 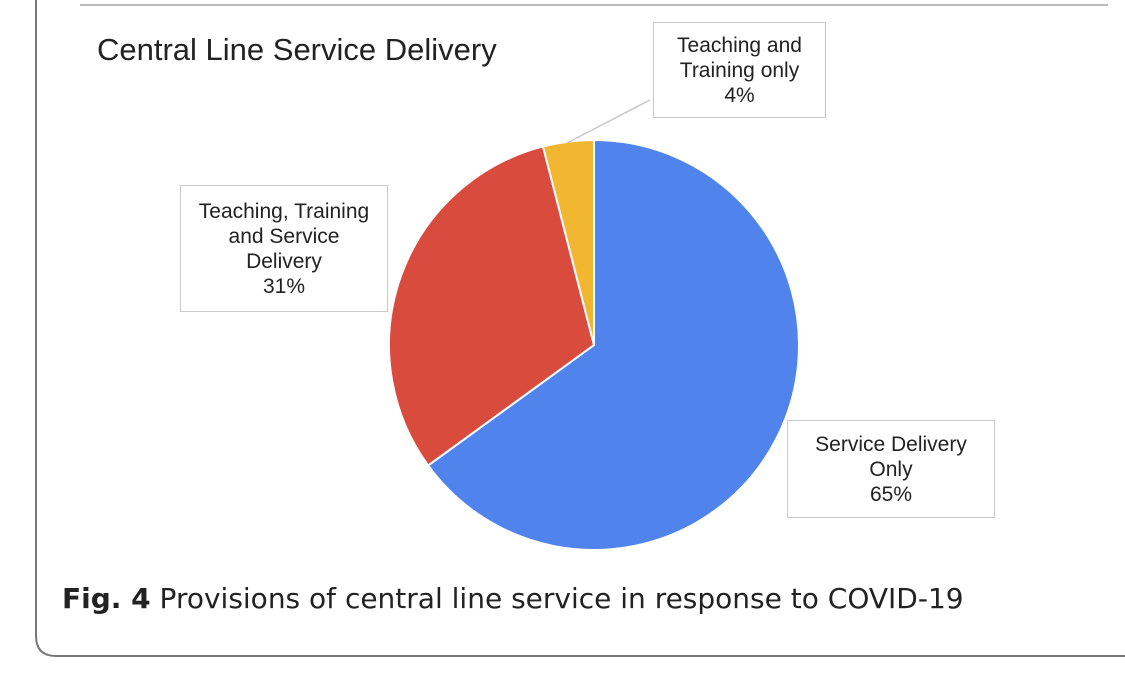 What do you see at coordinates (284, 286) in the screenshot?
I see `label-value: 31%` at bounding box center [284, 286].